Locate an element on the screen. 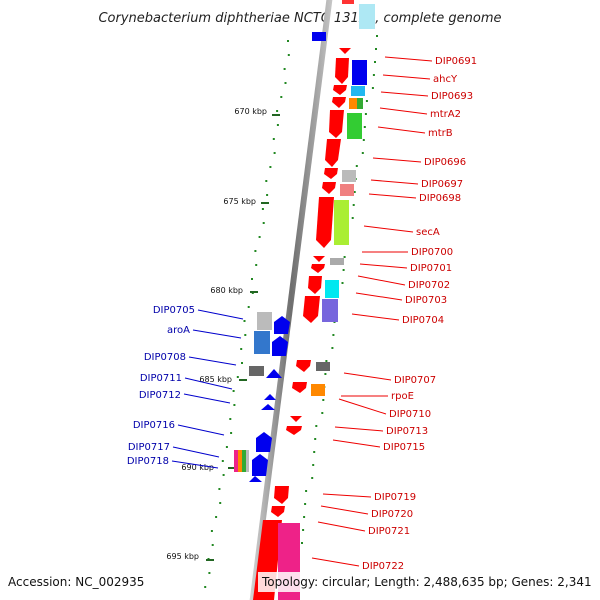 The image size is (600, 600). gene-label: DIP0720 is located at coordinates (392, 514).